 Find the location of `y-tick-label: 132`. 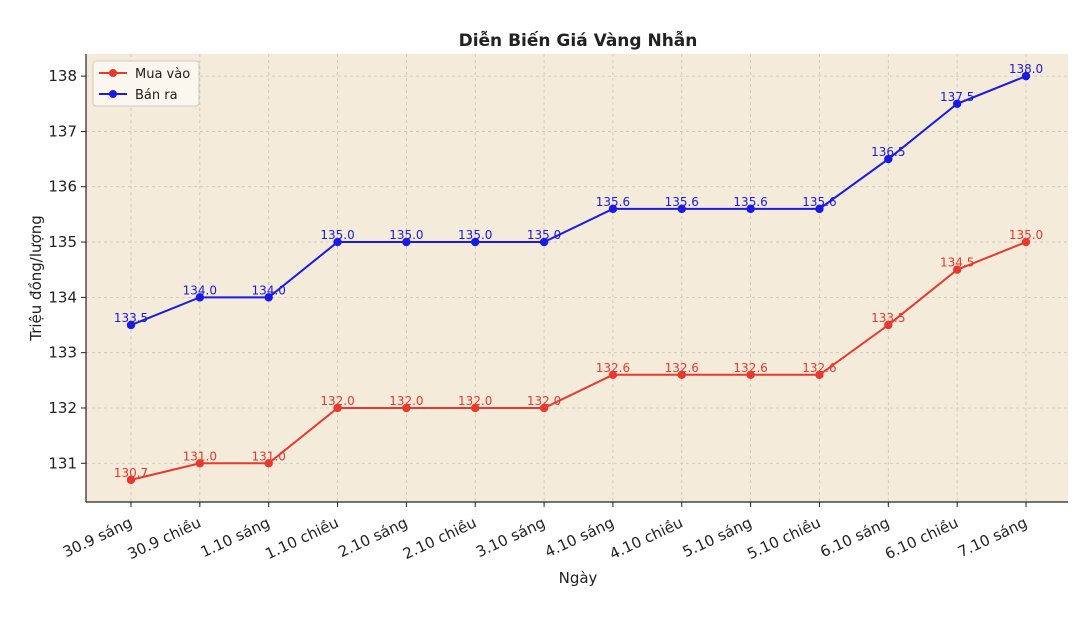

y-tick-label: 132 is located at coordinates (62, 408).